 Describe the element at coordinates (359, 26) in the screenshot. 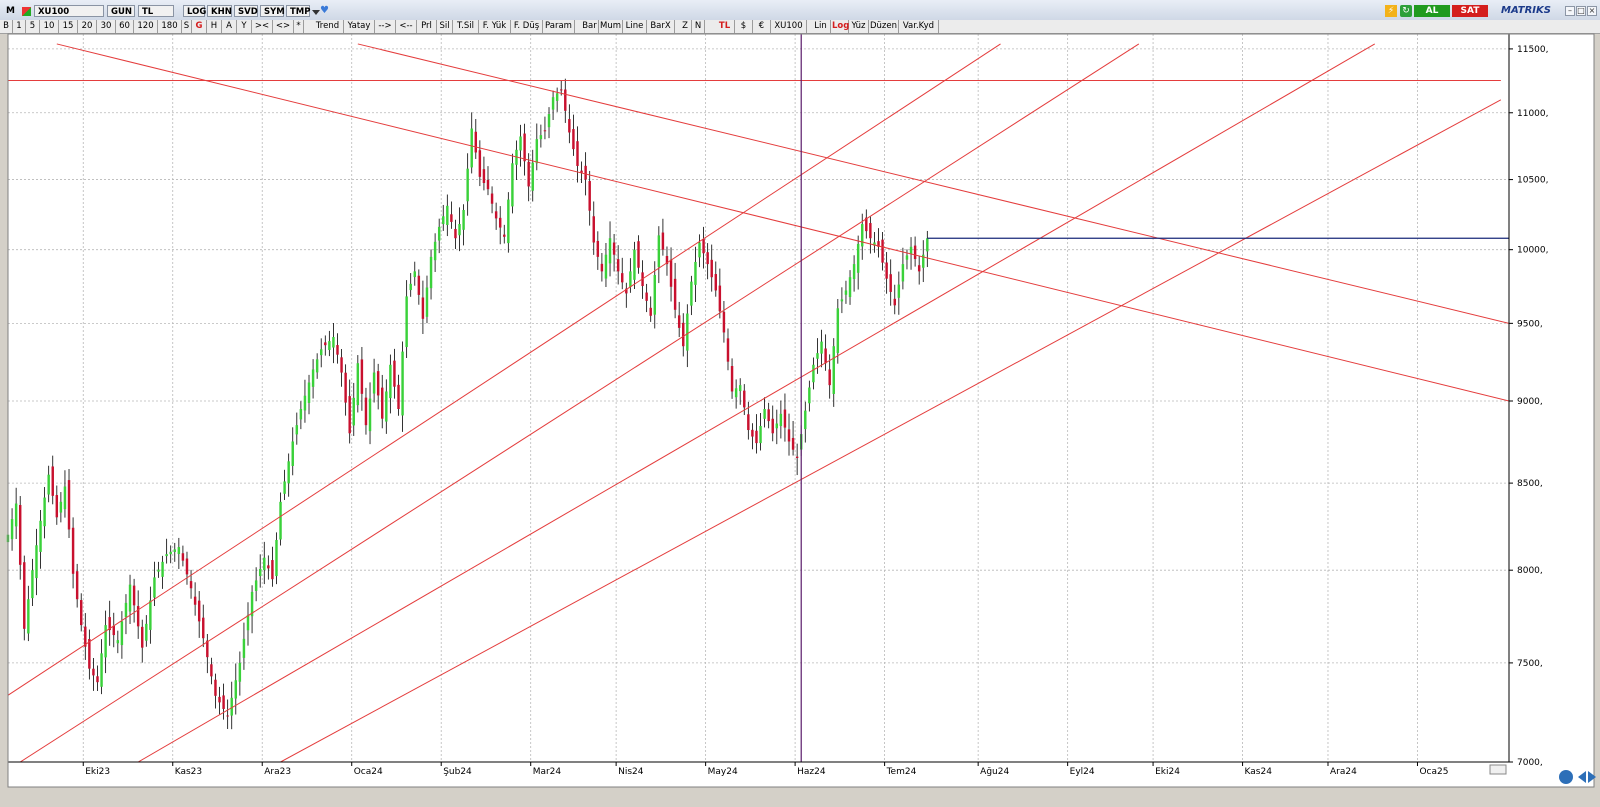

I see `toolbar-yatay-button: Yatay` at that location.